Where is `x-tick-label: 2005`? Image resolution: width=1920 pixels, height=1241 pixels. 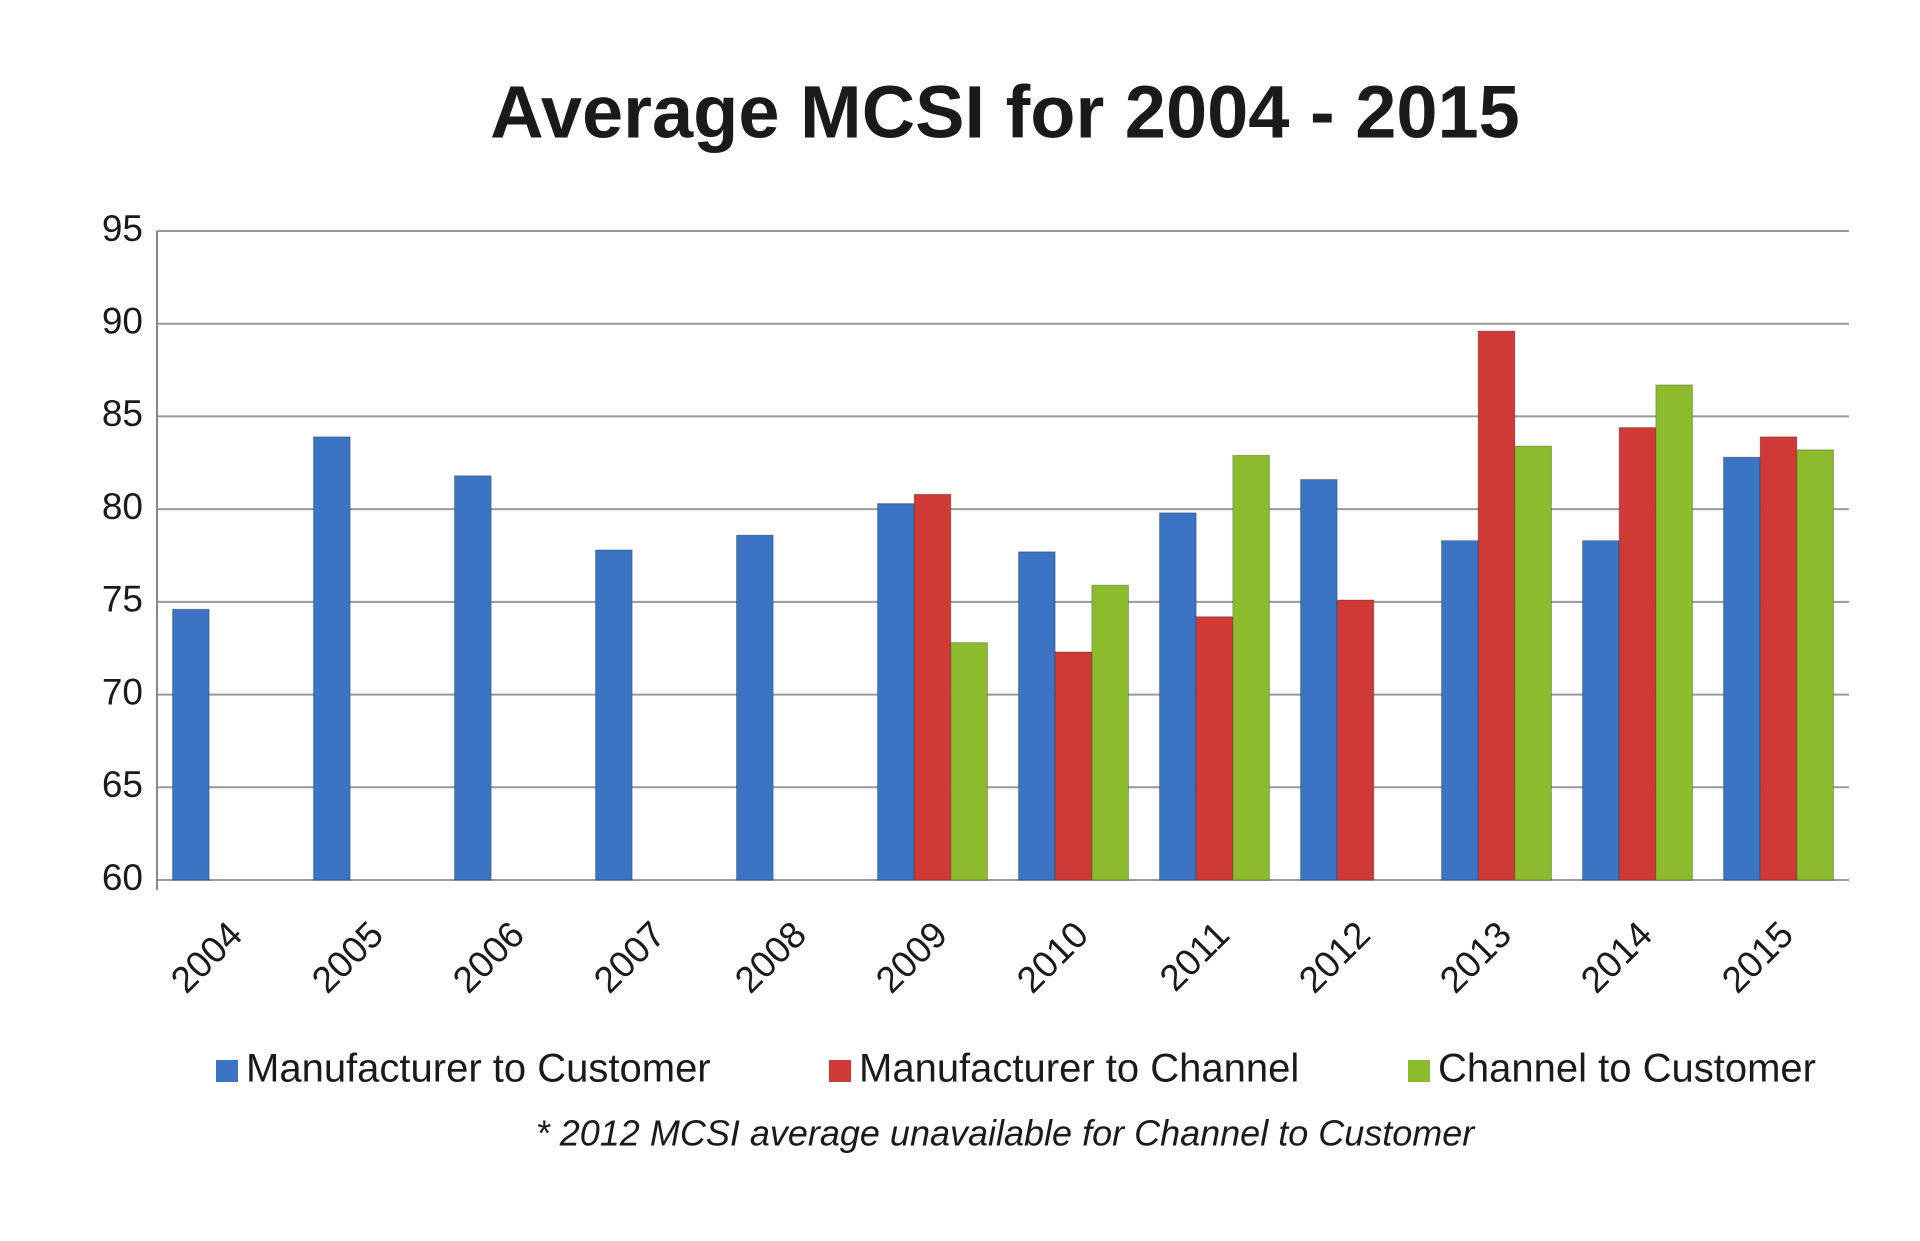 x-tick-label: 2005 is located at coordinates (347, 957).